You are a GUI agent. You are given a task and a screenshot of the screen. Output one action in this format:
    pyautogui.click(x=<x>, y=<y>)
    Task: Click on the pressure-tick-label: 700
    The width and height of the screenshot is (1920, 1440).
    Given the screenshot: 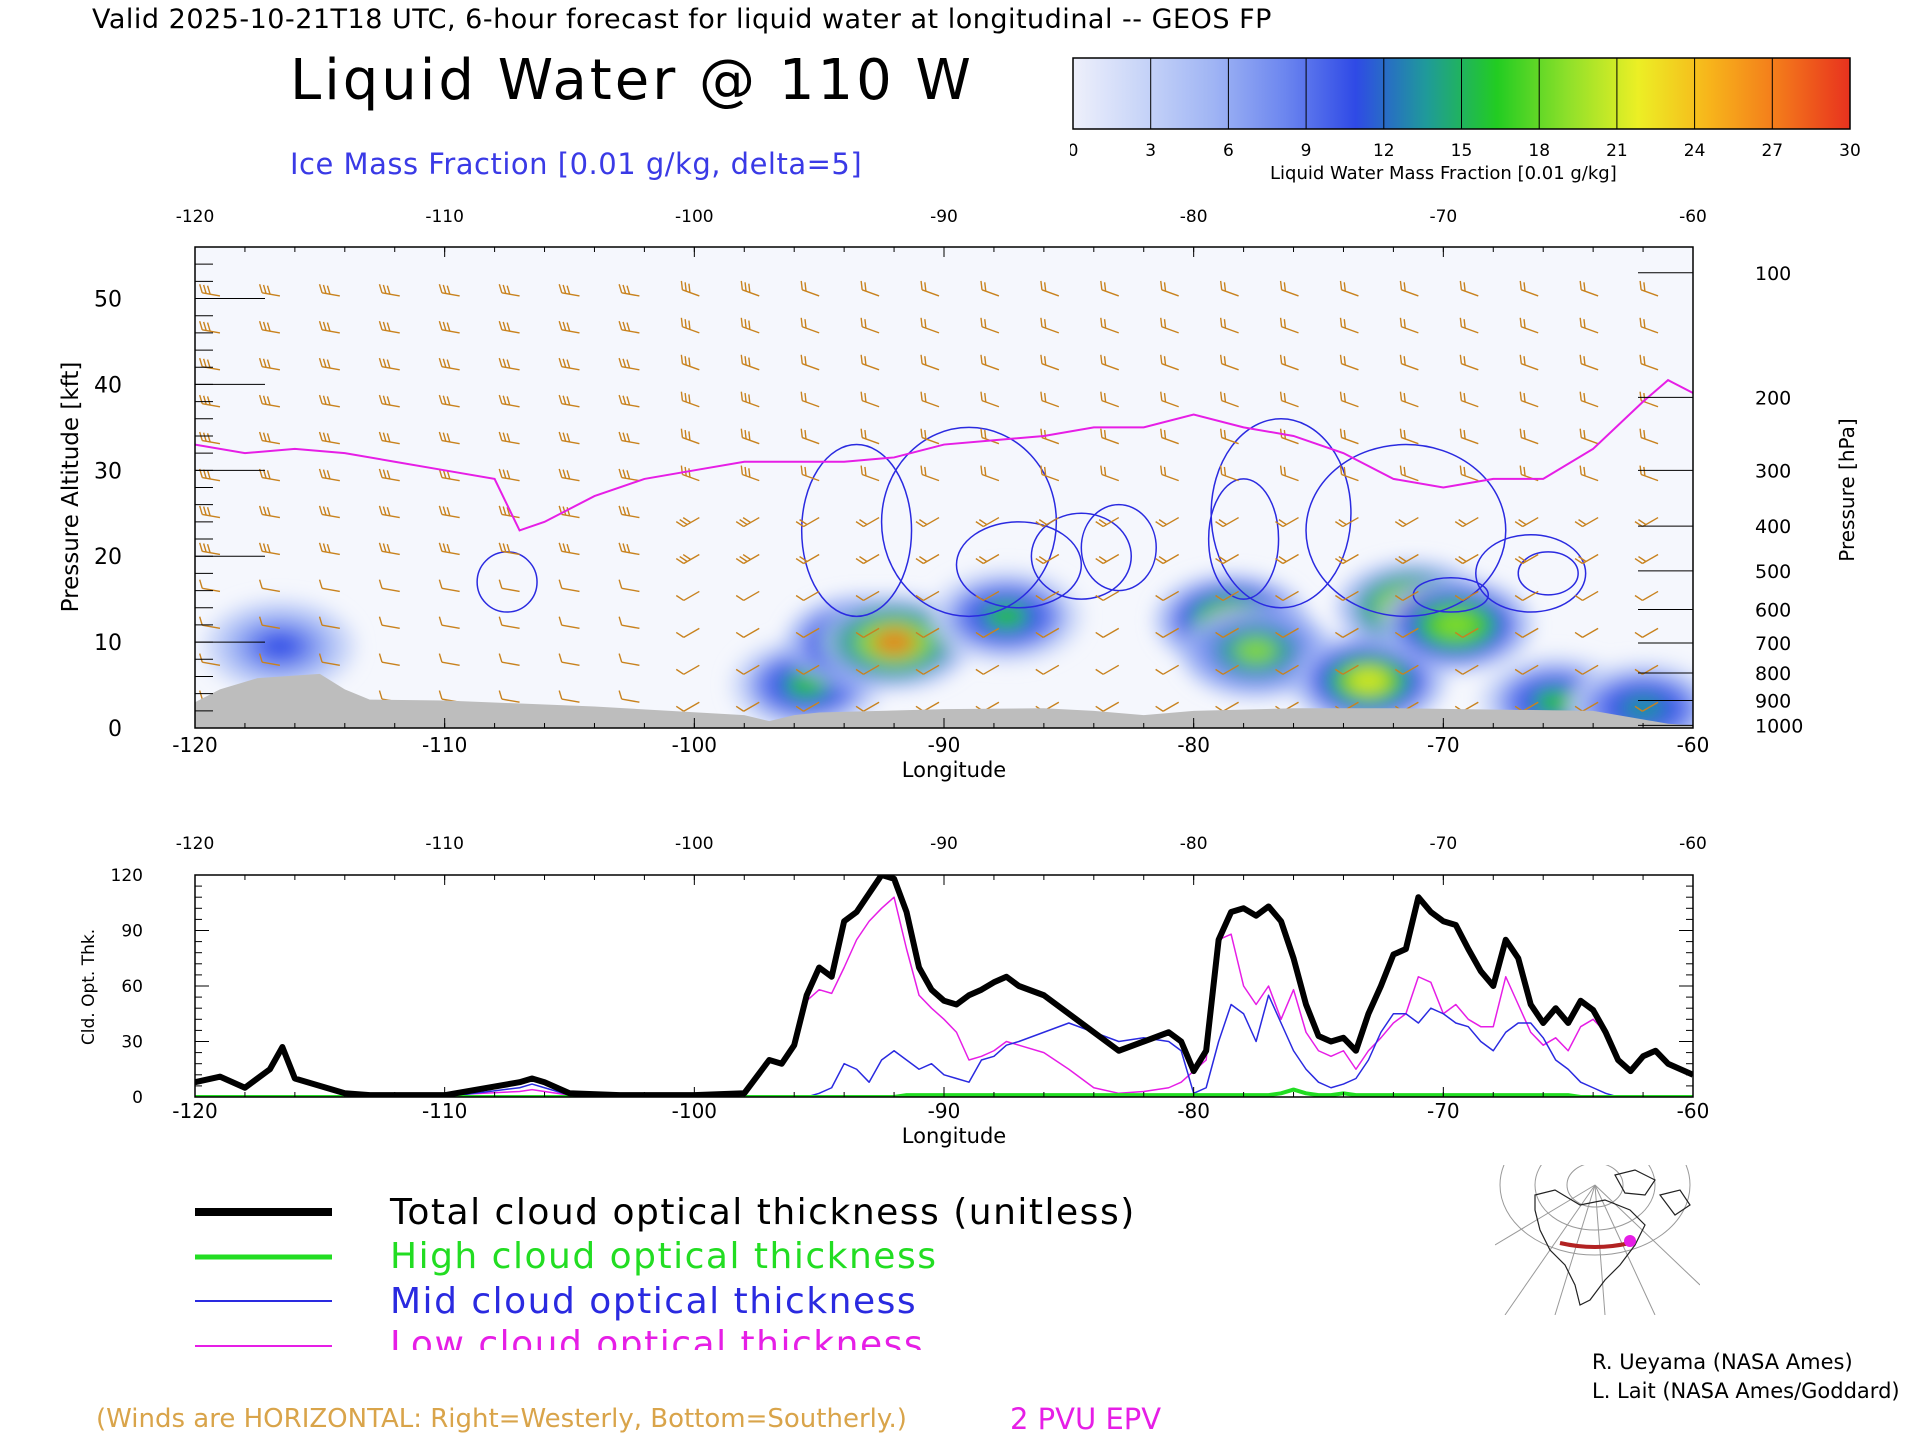 What is the action you would take?
    pyautogui.click(x=1773, y=644)
    